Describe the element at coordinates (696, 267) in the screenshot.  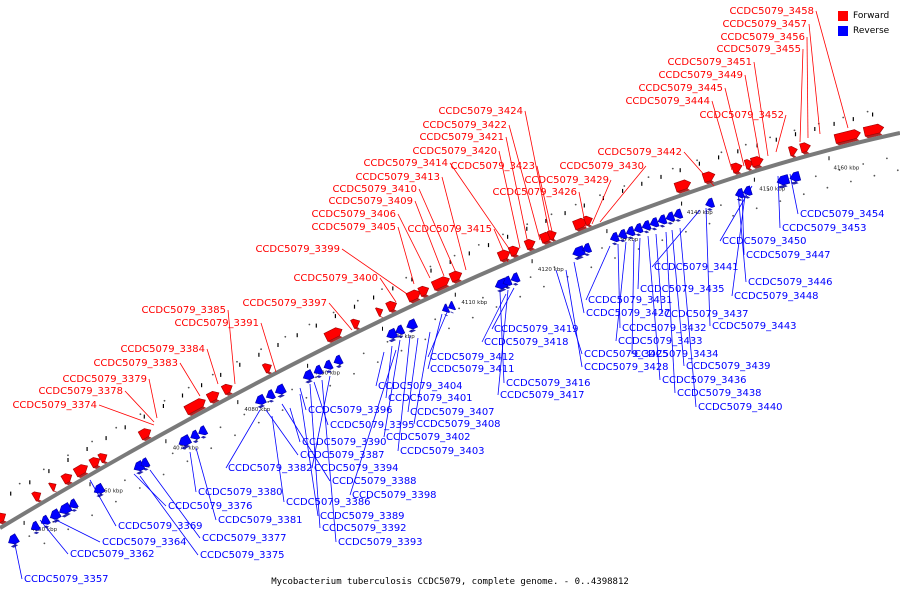
I see `gene-label: CCDC5079_3441` at that location.